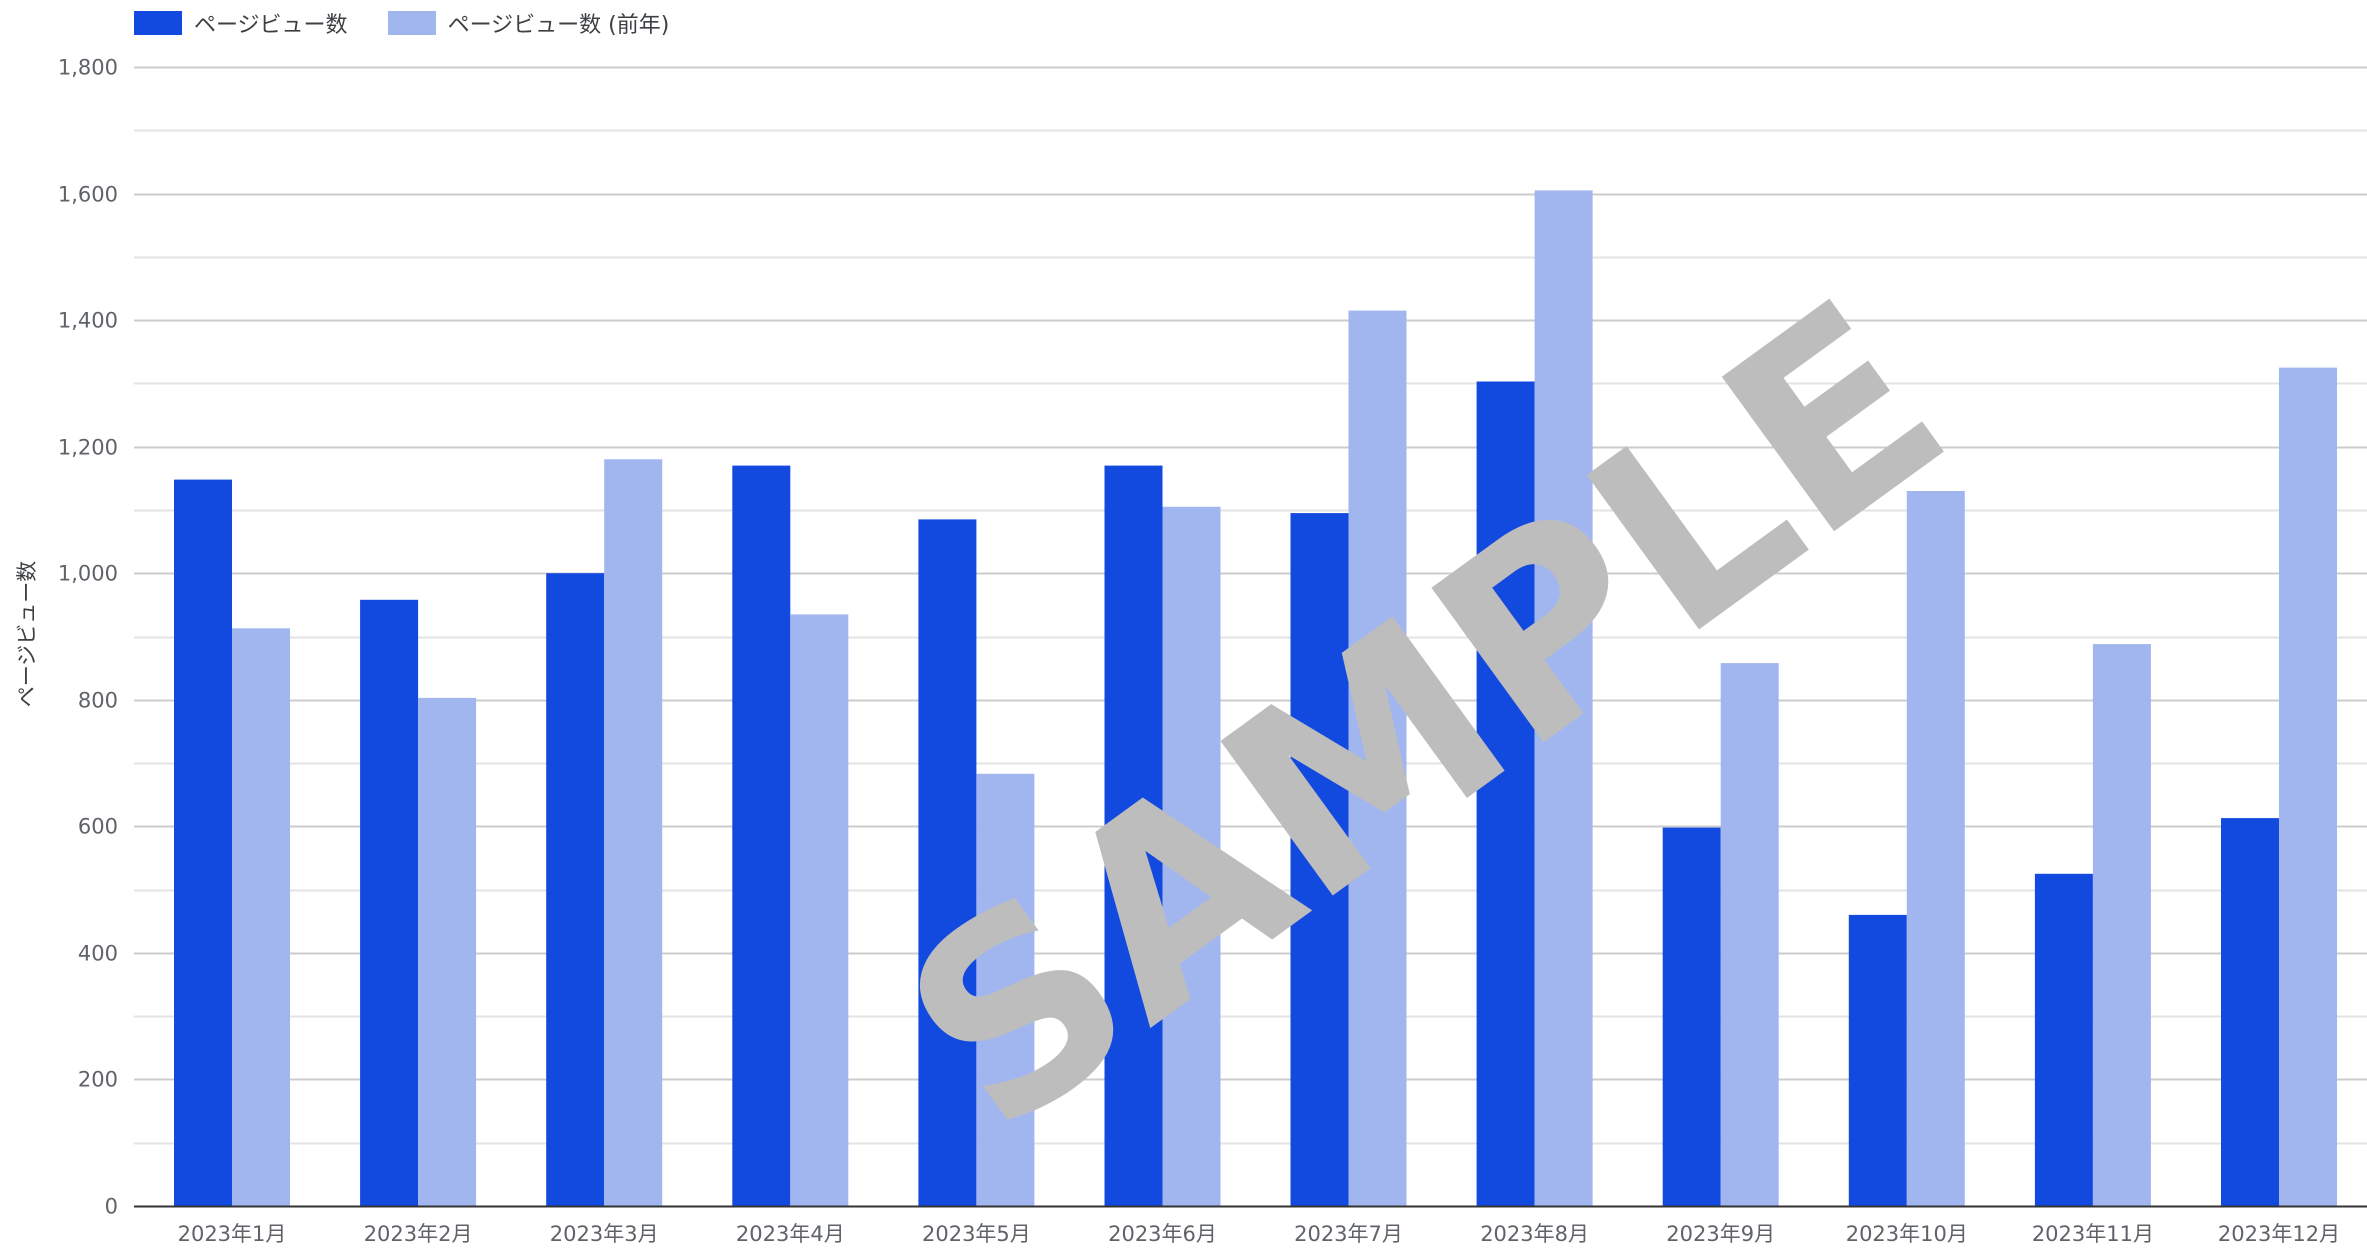 The height and width of the screenshot is (1250, 2367). Describe the element at coordinates (1907, 1234) in the screenshot. I see `x-category-label: 2023年10月` at that location.